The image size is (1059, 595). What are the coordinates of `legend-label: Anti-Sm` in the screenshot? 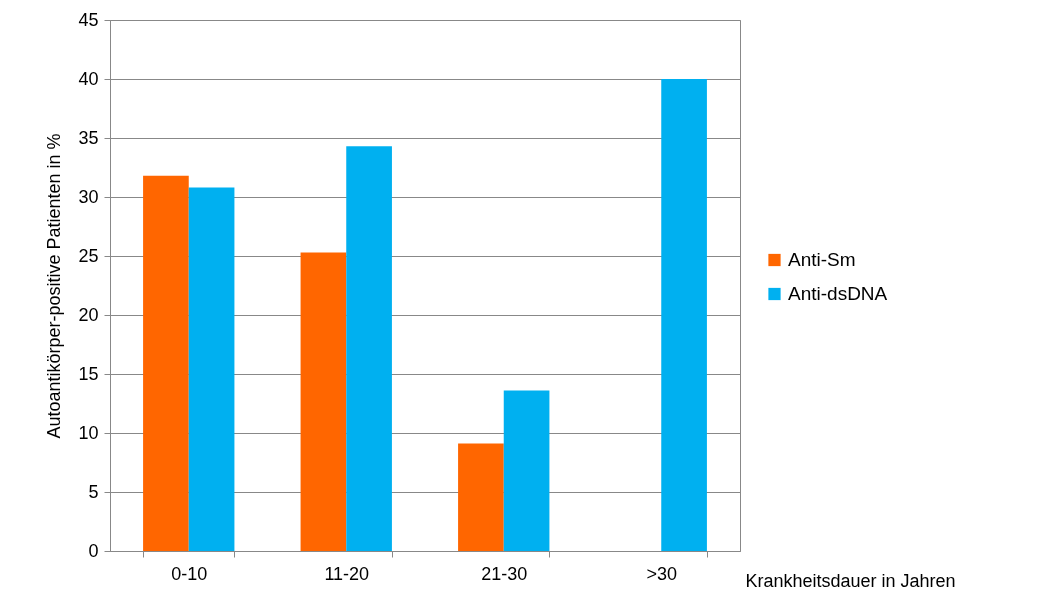 It's located at (822, 259).